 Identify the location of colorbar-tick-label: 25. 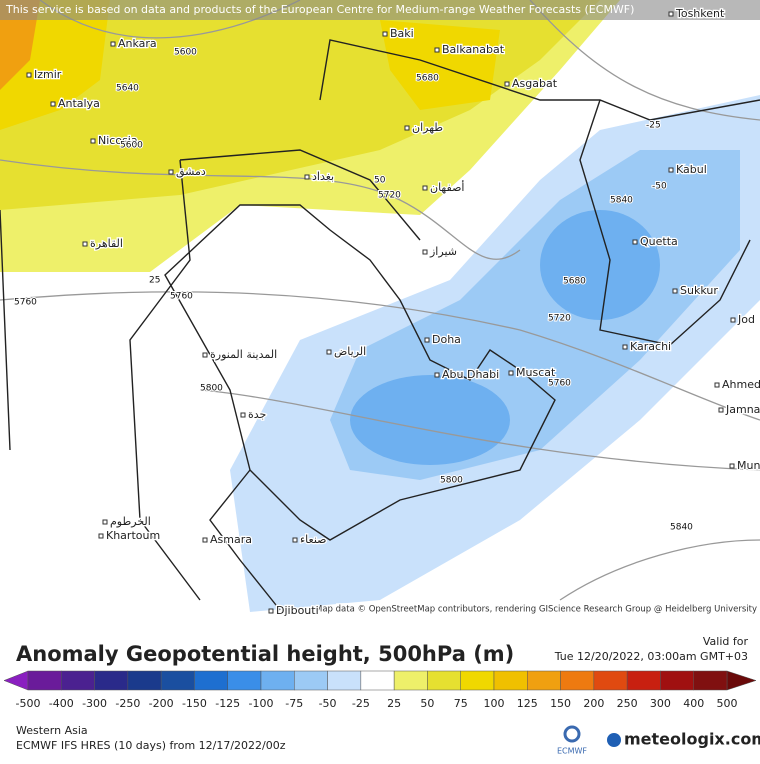
(394, 703).